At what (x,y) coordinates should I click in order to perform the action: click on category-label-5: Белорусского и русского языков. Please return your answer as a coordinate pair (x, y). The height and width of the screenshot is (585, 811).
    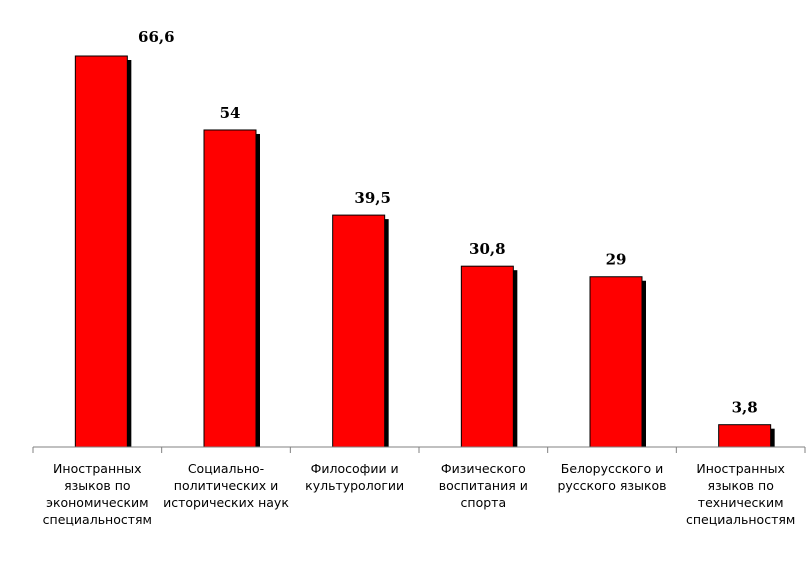
    Looking at the image, I should click on (612, 477).